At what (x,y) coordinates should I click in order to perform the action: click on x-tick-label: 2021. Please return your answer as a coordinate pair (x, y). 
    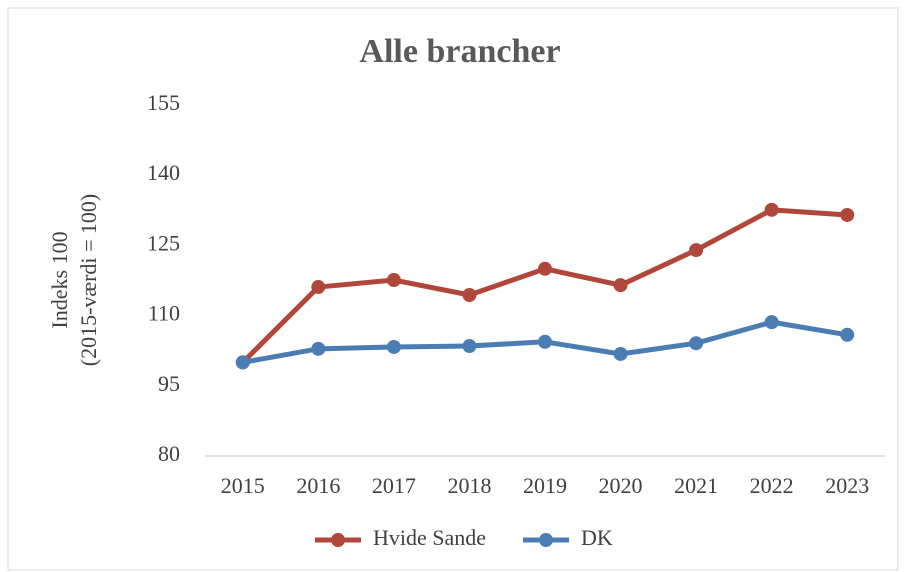
    Looking at the image, I should click on (696, 485).